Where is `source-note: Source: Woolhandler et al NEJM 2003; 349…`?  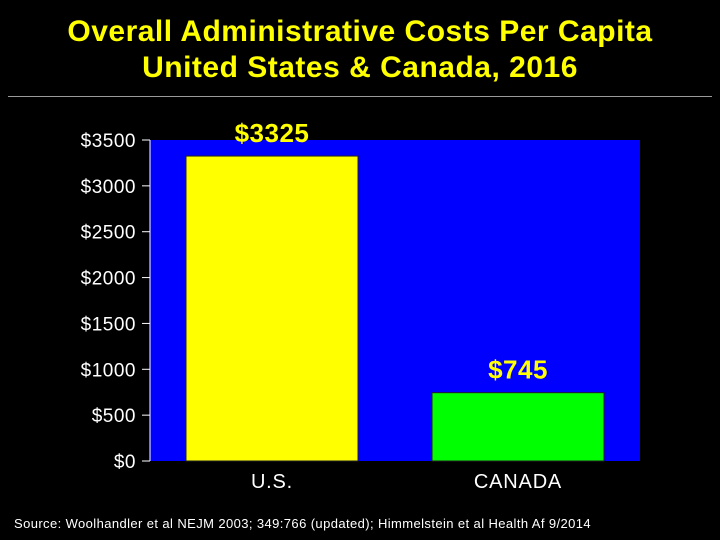
source-note: Source: Woolhandler et al NEJM 2003; 349… is located at coordinates (303, 523).